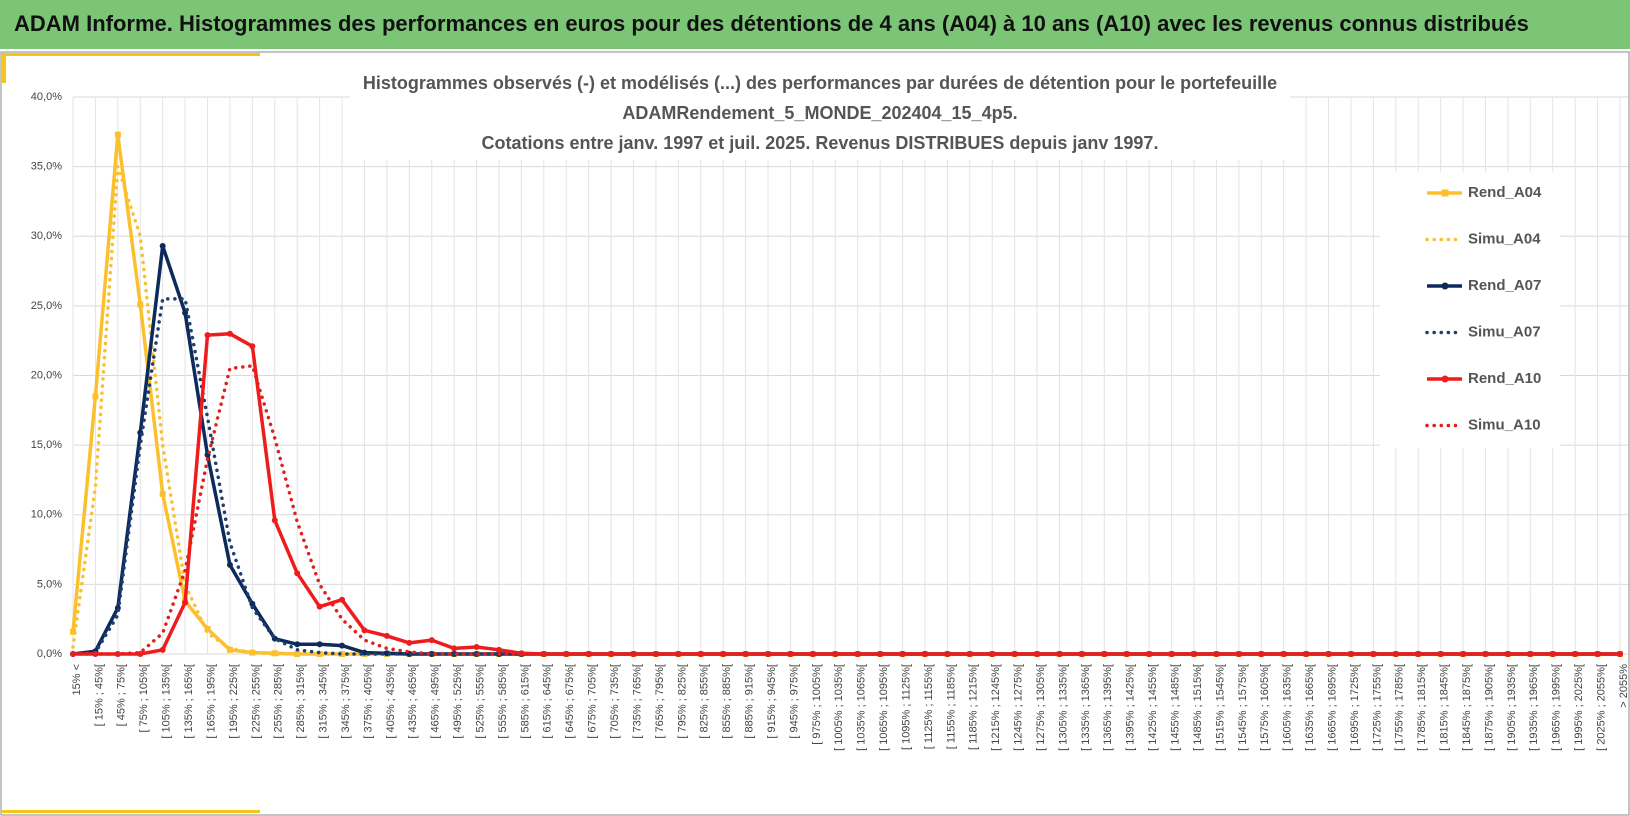 This screenshot has height=816, width=1630. I want to click on x-tick-label: [ 615% ; 645%[, so click(548, 701).